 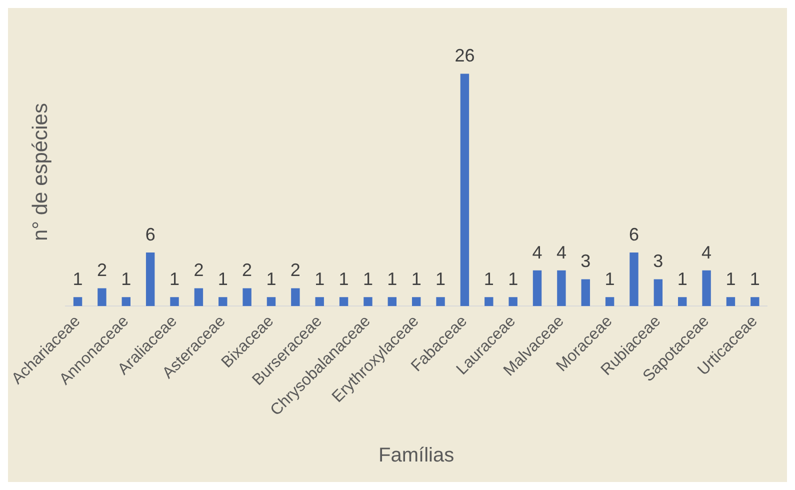 I want to click on data-label: 26, so click(x=464, y=56).